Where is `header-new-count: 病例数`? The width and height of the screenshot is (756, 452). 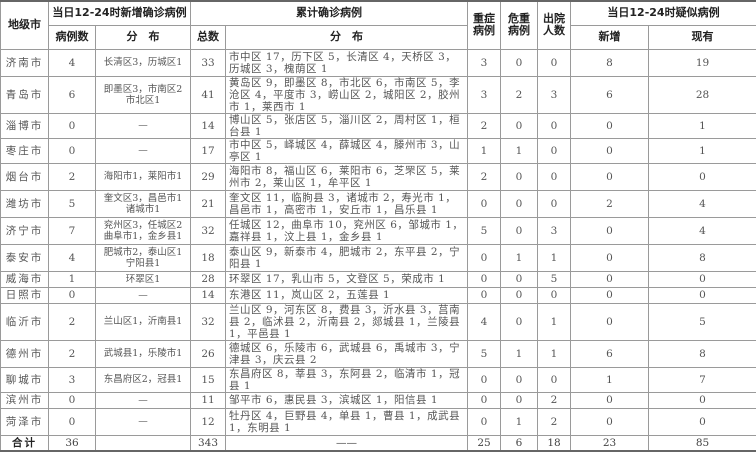
header-new-count: 病例数 is located at coordinates (72, 37).